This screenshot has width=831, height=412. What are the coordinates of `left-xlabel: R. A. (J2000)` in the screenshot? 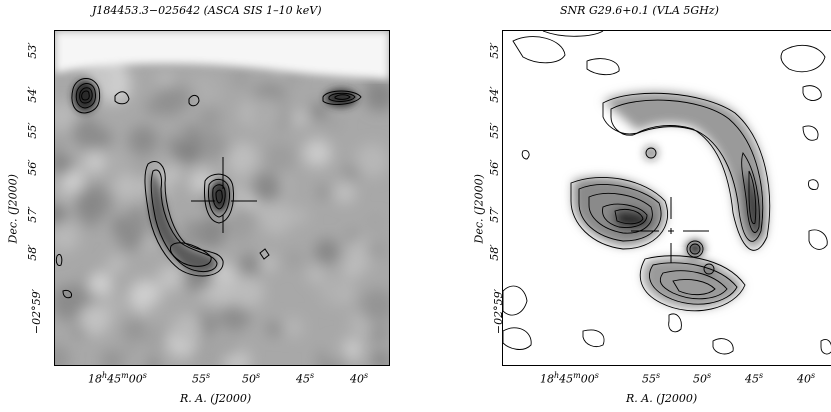 It's located at (216, 398).